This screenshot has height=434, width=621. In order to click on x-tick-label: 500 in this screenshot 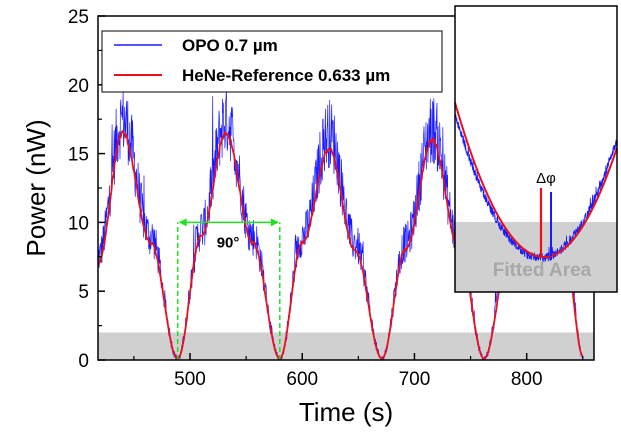, I will do `click(190, 379)`.